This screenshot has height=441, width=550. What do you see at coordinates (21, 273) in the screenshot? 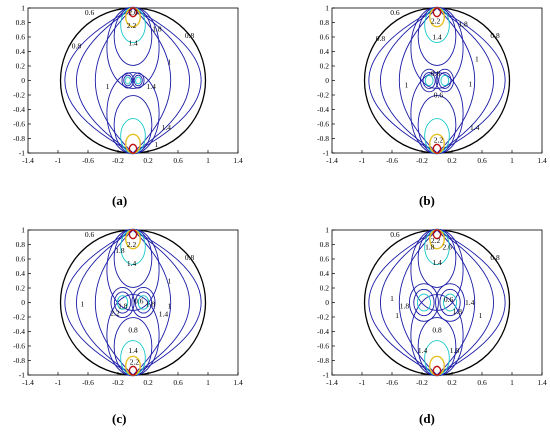
I see `y-tick-label: 0.4` at bounding box center [21, 273].